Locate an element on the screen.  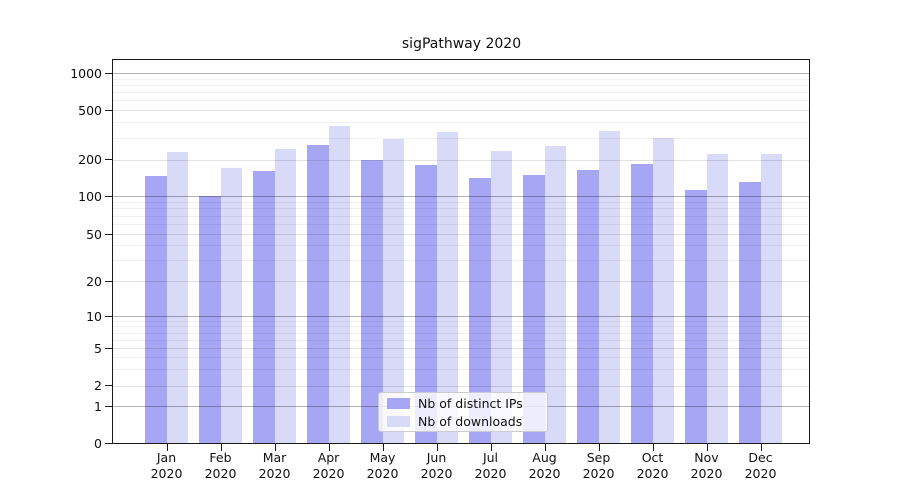
x-tick-month: Feb is located at coordinates (220, 457).